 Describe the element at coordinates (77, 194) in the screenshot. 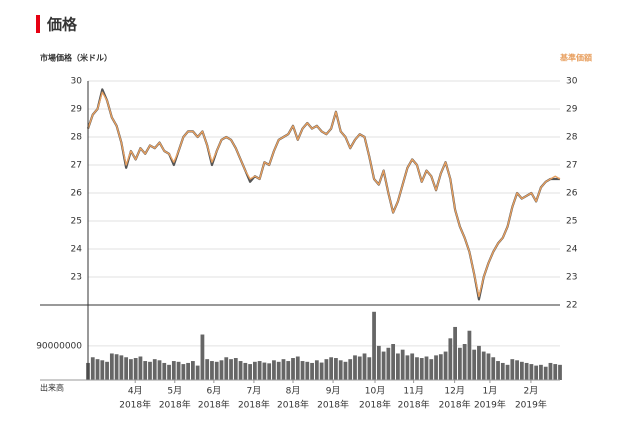

I see `y-tick-label: 26` at that location.